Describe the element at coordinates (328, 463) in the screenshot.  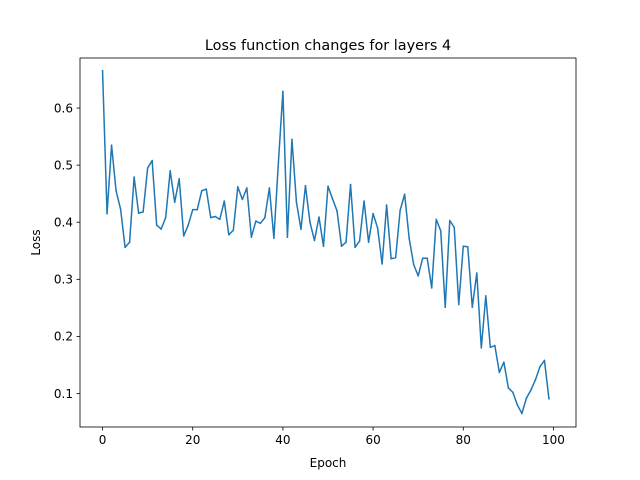
I see `x-axis-label: Epoch` at that location.